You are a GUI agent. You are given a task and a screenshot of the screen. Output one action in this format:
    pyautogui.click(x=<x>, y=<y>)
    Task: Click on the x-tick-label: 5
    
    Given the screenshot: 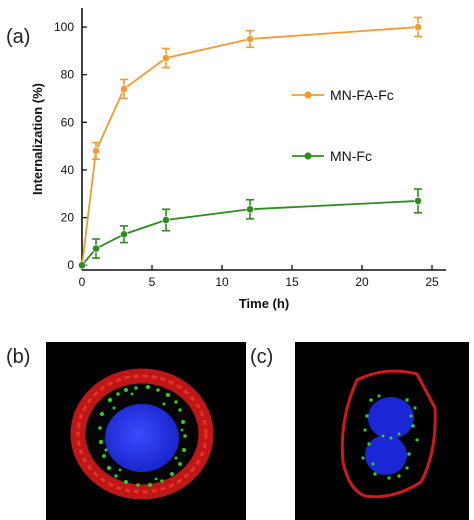 What is the action you would take?
    pyautogui.click(x=152, y=282)
    